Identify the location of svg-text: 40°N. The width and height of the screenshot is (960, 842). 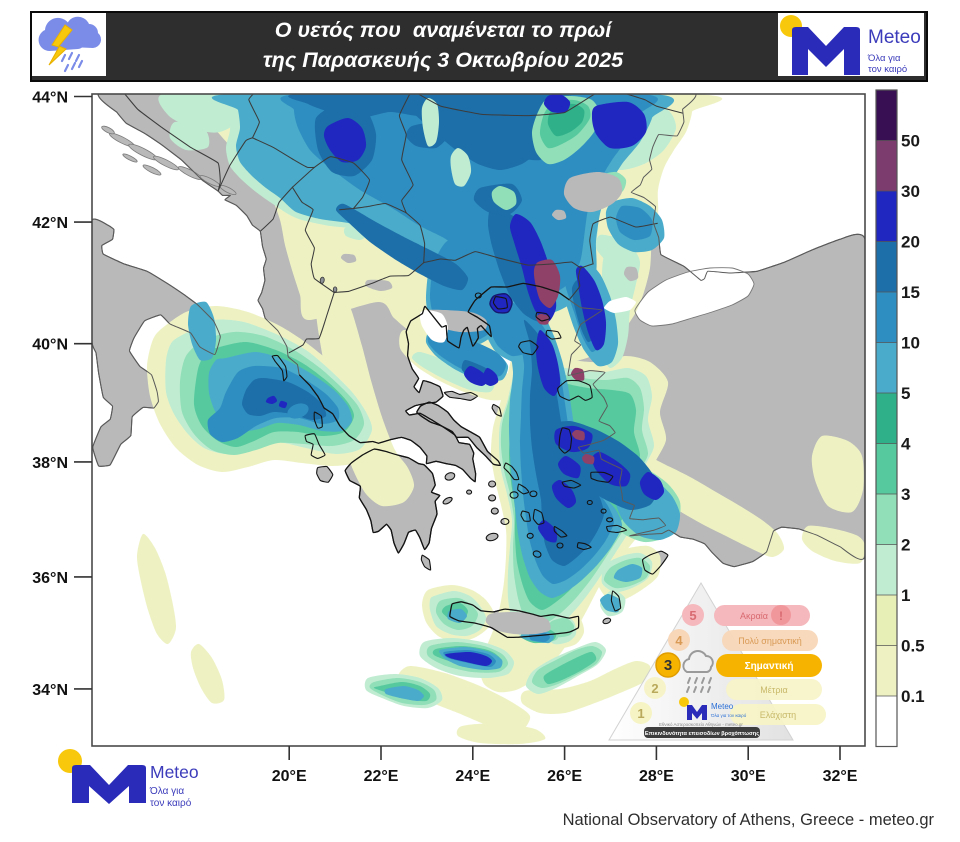
(50, 345).